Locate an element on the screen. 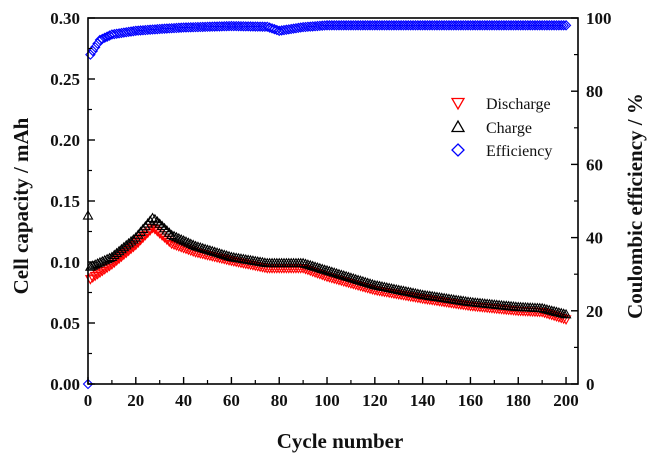 The width and height of the screenshot is (660, 455). y2-tick-label: 0 is located at coordinates (590, 384).